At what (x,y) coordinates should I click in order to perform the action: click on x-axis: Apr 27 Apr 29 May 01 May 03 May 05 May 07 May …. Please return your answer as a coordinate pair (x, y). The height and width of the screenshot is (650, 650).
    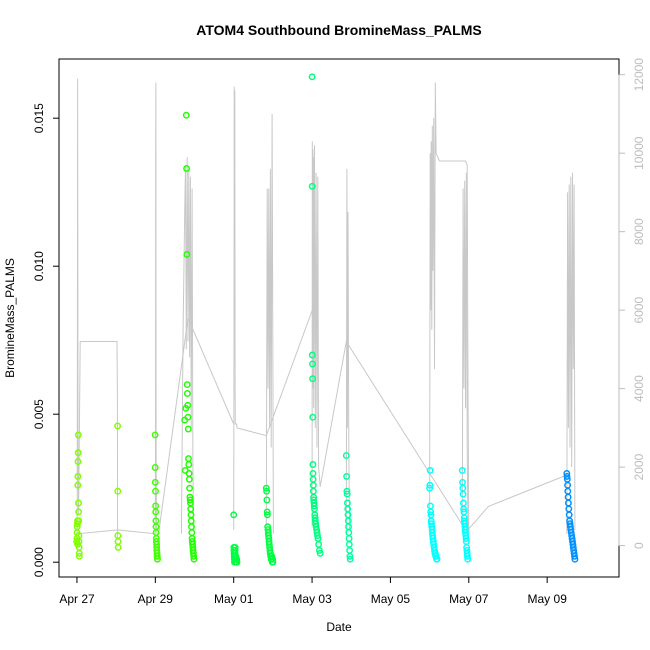
    Looking at the image, I should click on (313, 591).